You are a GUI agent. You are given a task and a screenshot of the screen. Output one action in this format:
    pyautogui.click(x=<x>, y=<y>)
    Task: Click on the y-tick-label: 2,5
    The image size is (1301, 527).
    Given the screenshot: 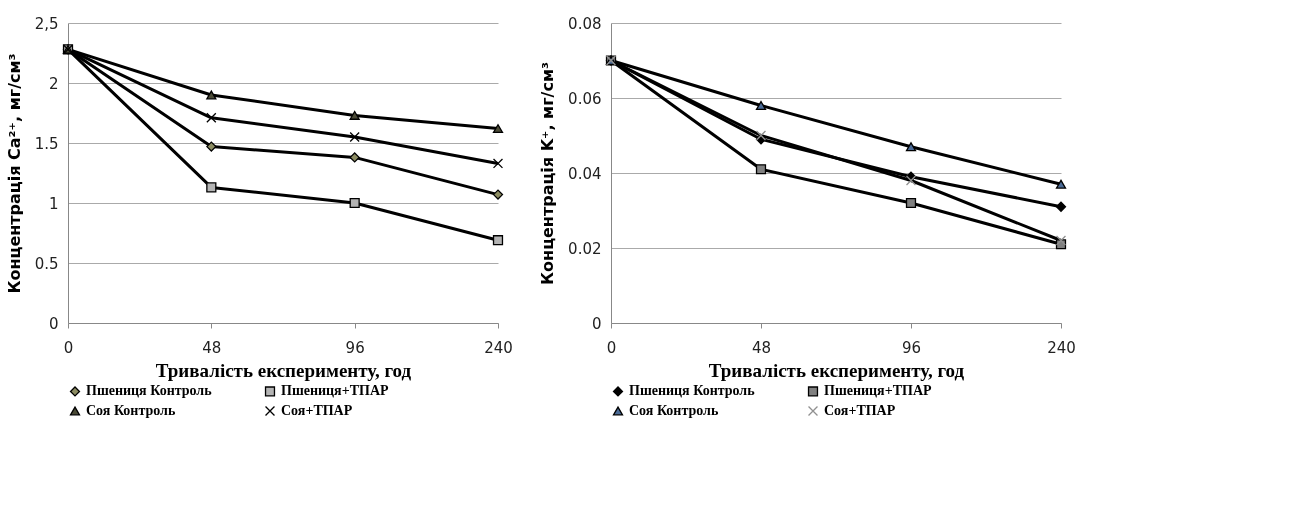 What is the action you would take?
    pyautogui.click(x=46, y=23)
    